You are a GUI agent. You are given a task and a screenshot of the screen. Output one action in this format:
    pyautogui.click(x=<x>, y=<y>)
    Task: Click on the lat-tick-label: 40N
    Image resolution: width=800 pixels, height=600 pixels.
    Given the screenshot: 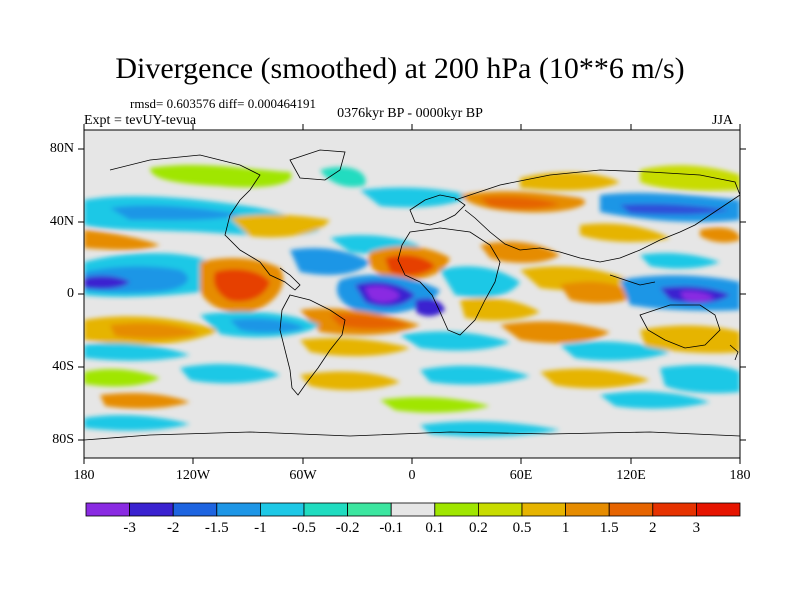 What is the action you would take?
    pyautogui.click(x=61, y=221)
    